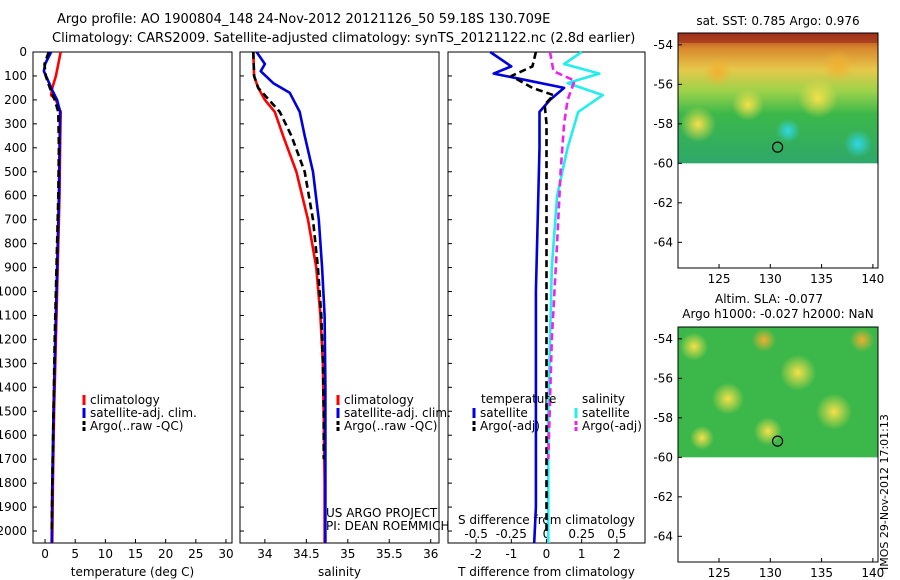 This screenshot has width=900, height=580. What do you see at coordinates (13, 459) in the screenshot?
I see `y-tick-label: 1700` at bounding box center [13, 459].